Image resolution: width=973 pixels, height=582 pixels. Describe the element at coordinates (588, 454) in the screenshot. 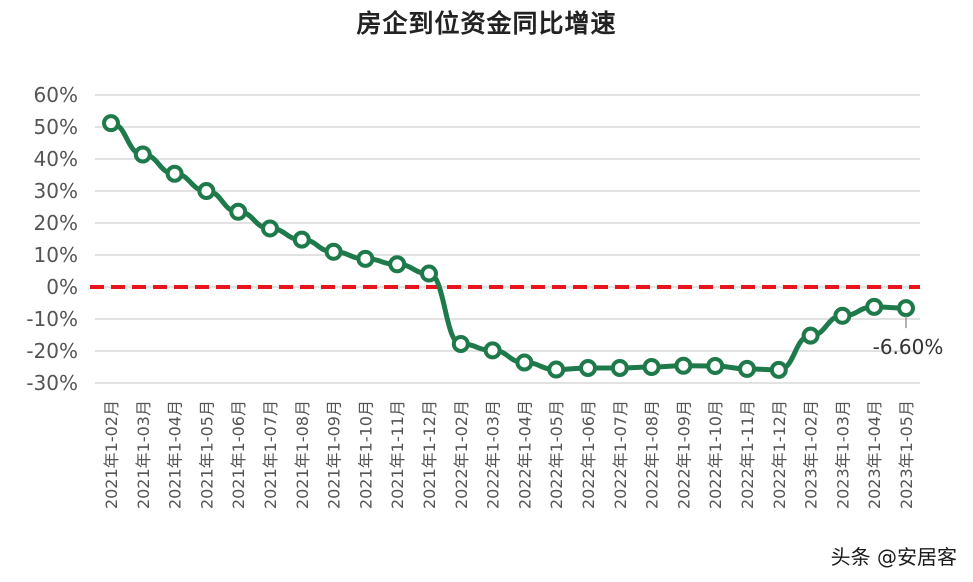

I see `x-tick-label: 2022年1-06月` at that location.